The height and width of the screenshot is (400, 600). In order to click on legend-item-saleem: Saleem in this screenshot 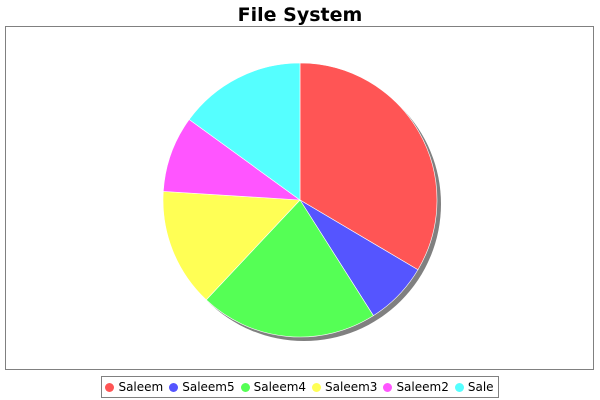, I will do `click(134, 387)`.